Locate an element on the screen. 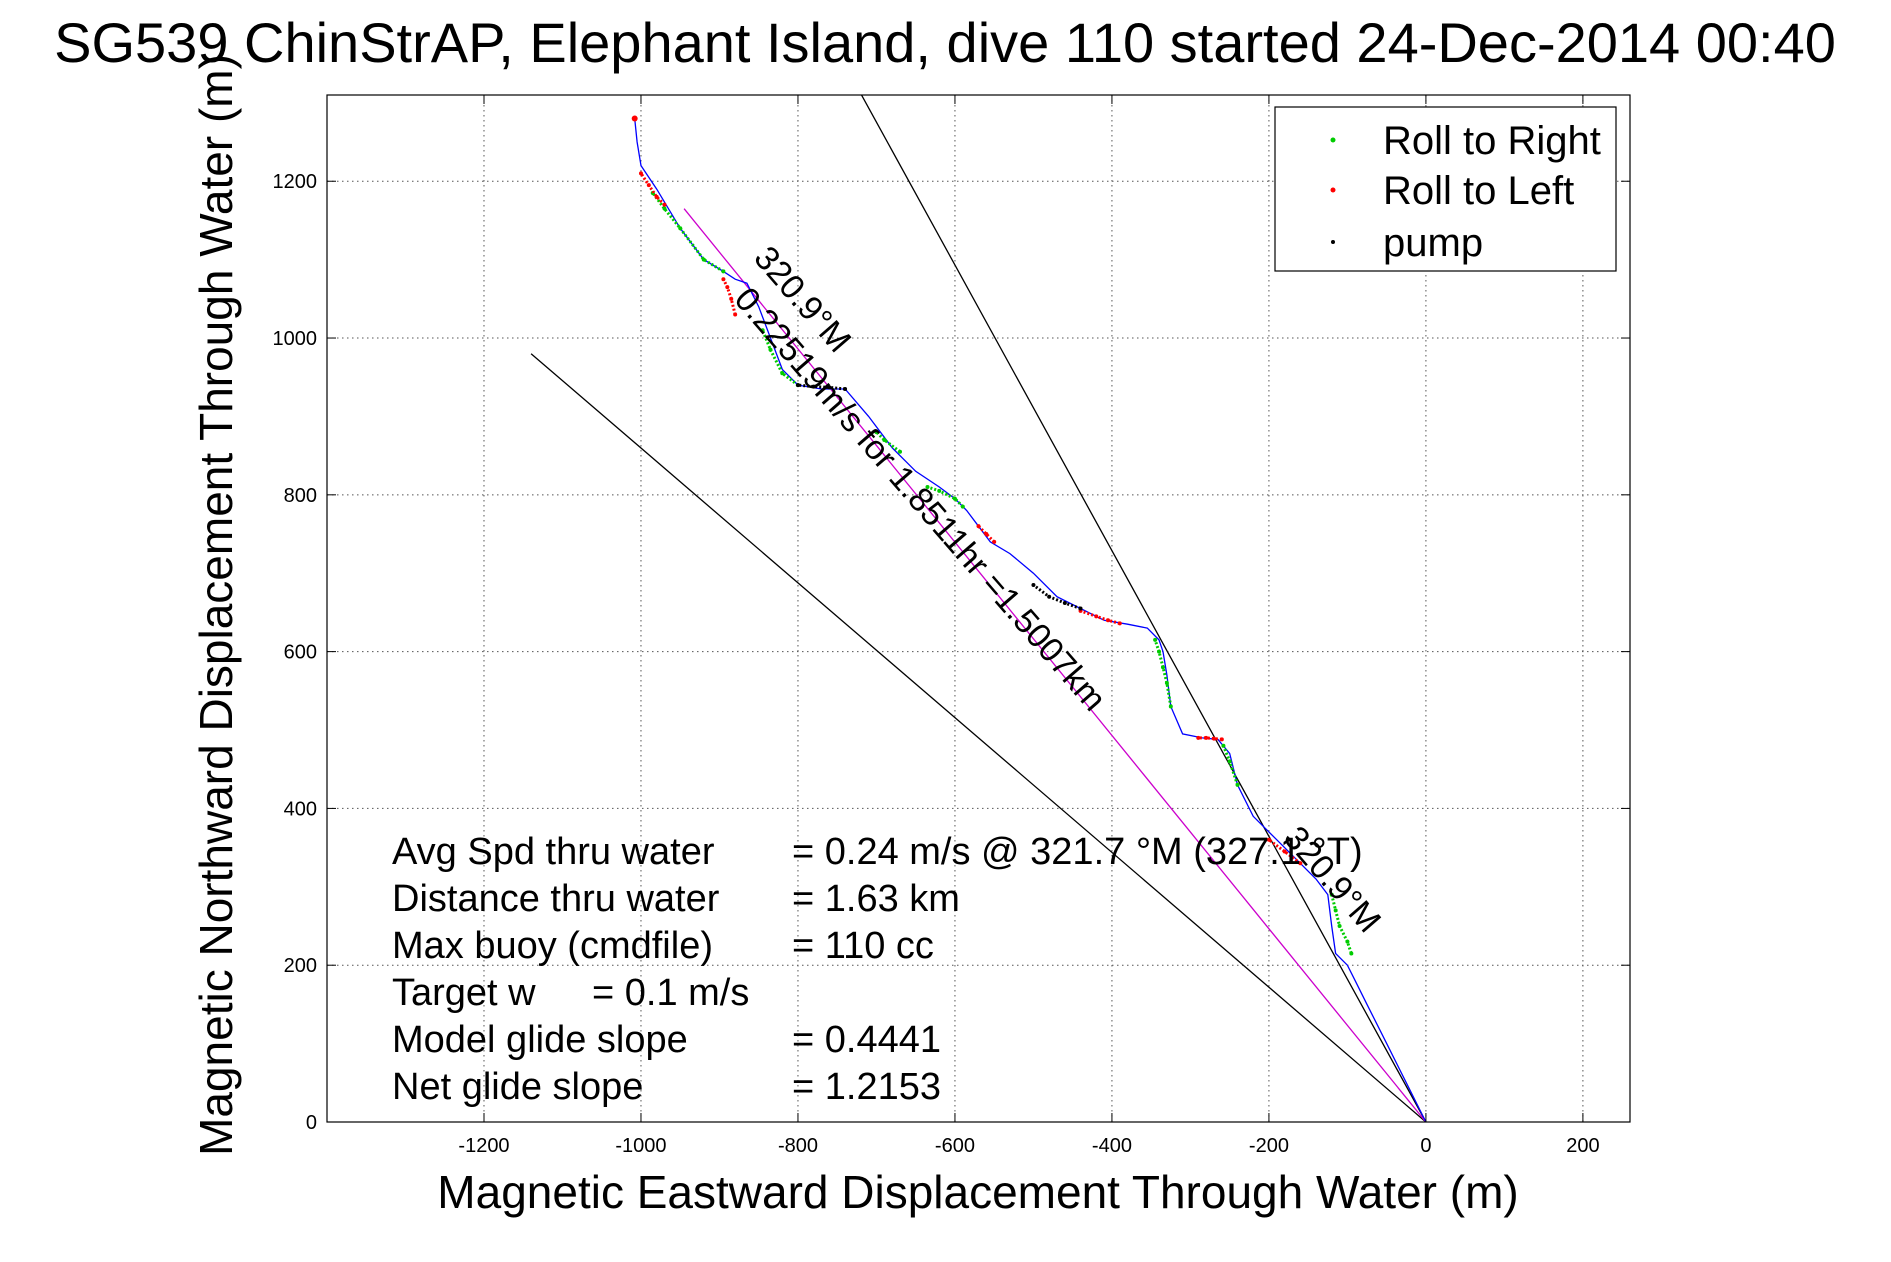  x-tick-label: 200 is located at coordinates (1582, 1146).